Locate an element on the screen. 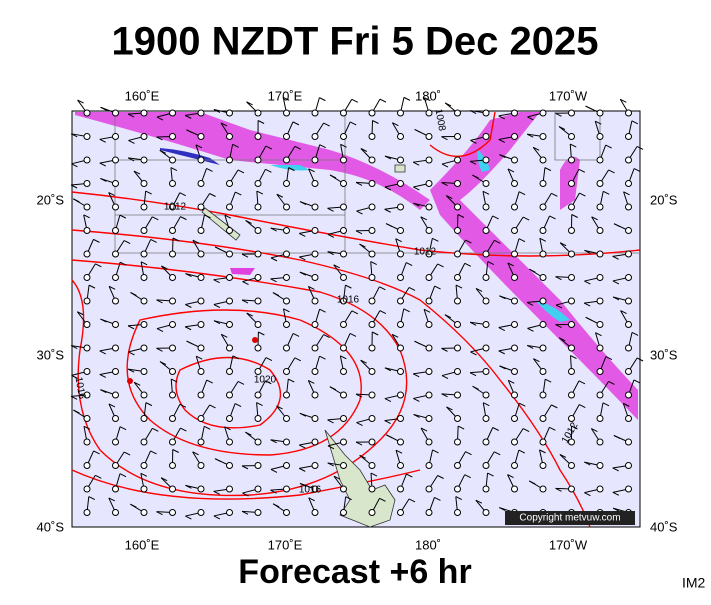 Image resolution: width=711 pixels, height=605 pixels. lat-label: 20˚S is located at coordinates (664, 199).